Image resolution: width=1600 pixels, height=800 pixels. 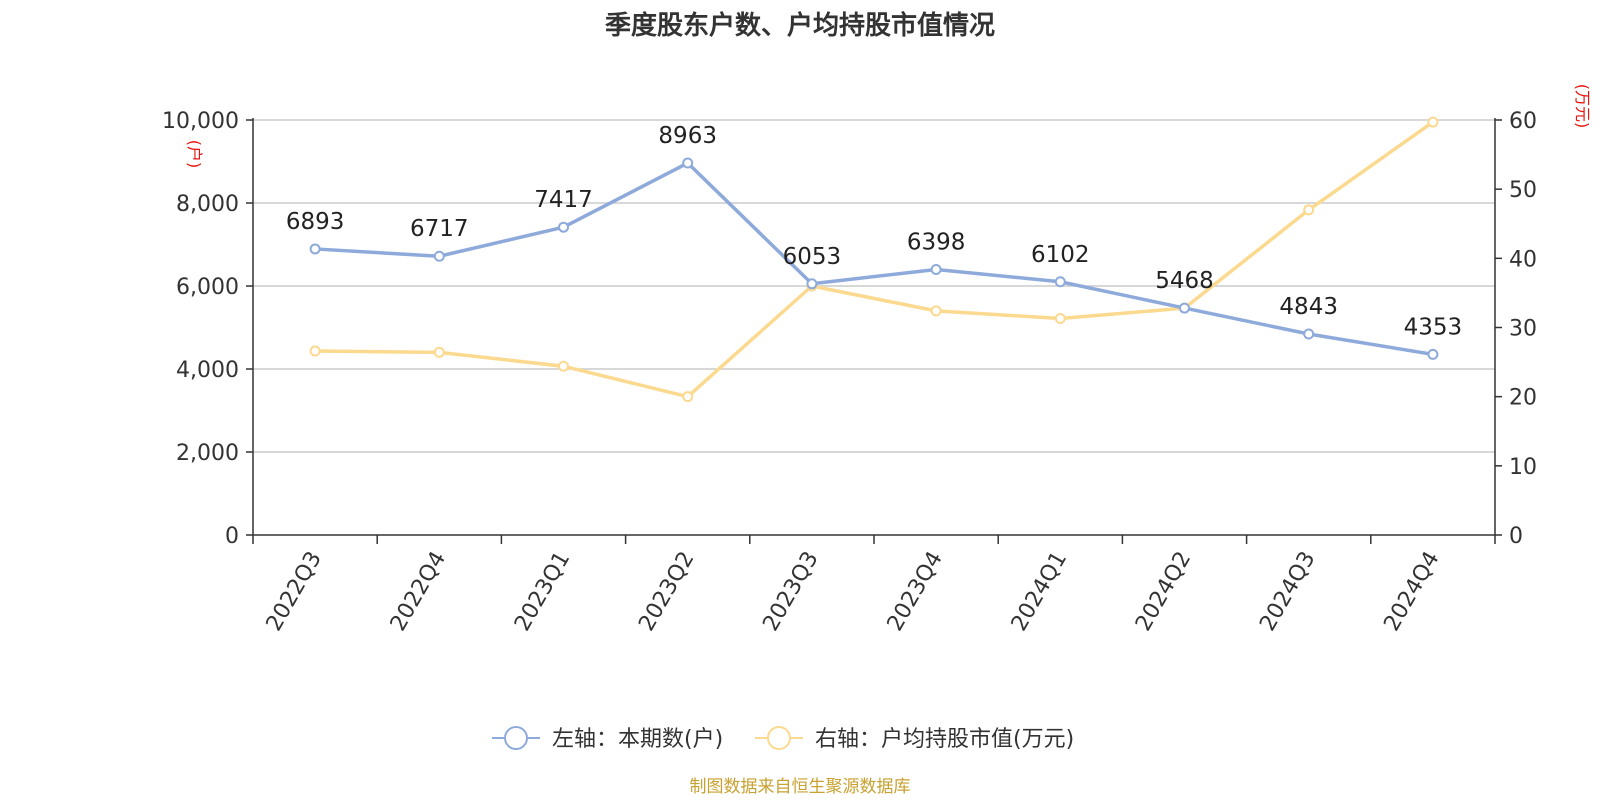 I want to click on legend-item-right-series: 右轴：户均持股市值(万元), so click(x=914, y=739).